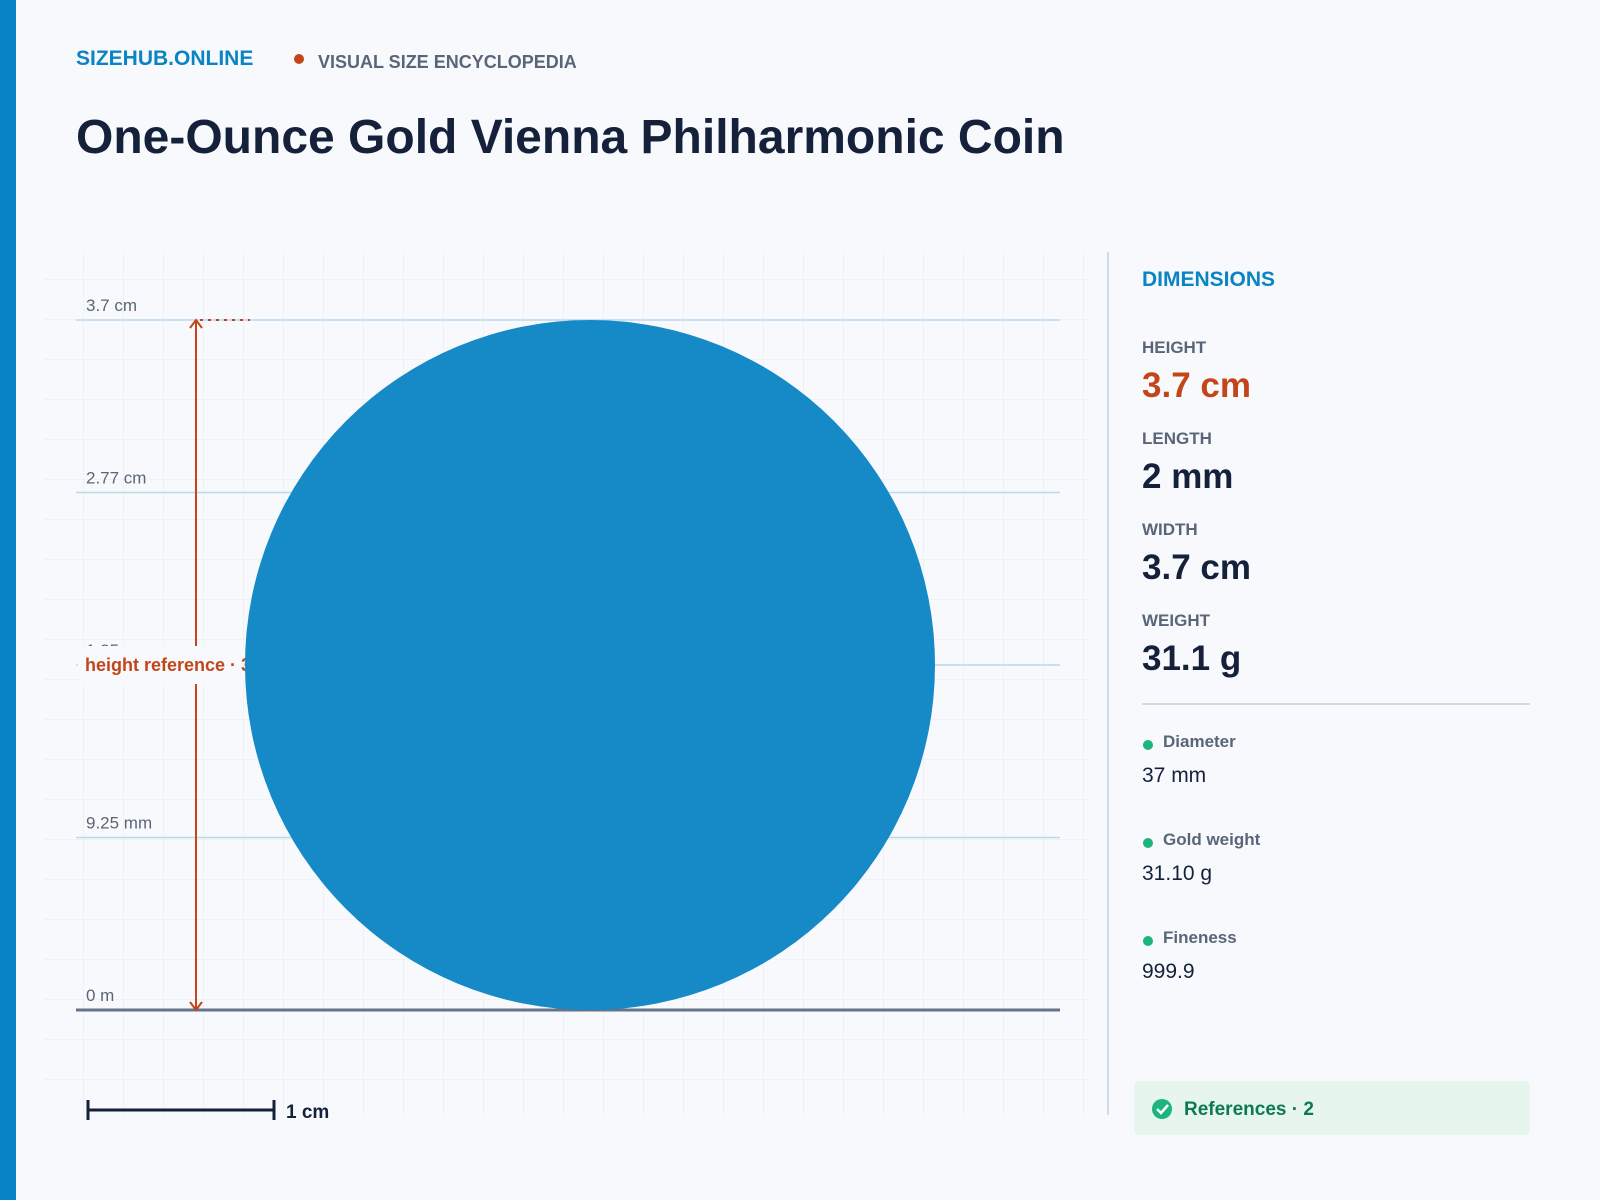  What do you see at coordinates (447, 62) in the screenshot?
I see `tagline: VISUAL SIZE ENCYCLOPEDIA` at bounding box center [447, 62].